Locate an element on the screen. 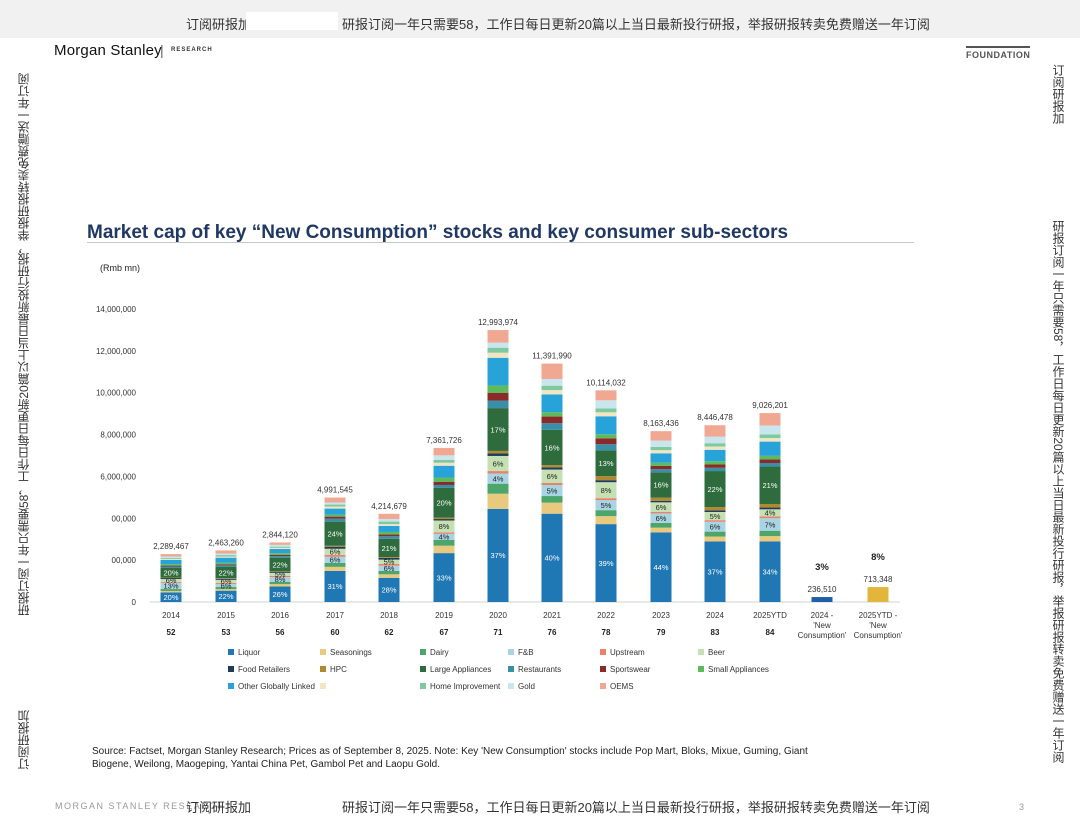 This screenshot has width=1080, height=834. stock-count-label: 62 is located at coordinates (389, 632).